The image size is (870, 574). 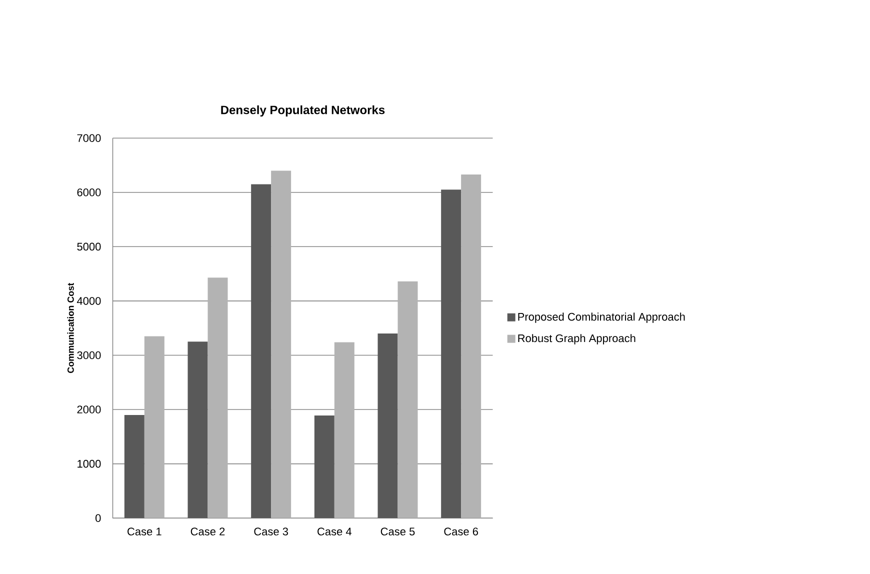 What do you see at coordinates (89, 355) in the screenshot?
I see `y-tick-label: 3000` at bounding box center [89, 355].